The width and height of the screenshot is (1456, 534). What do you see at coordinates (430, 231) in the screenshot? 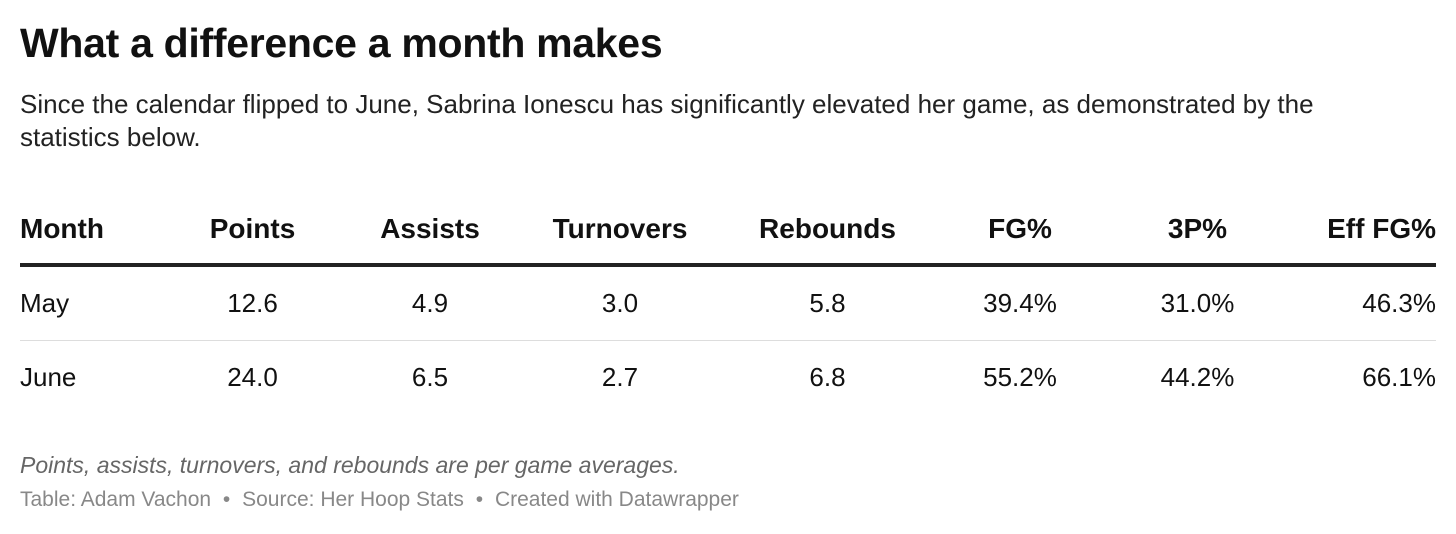
I see `header-assists: Assists` at bounding box center [430, 231].